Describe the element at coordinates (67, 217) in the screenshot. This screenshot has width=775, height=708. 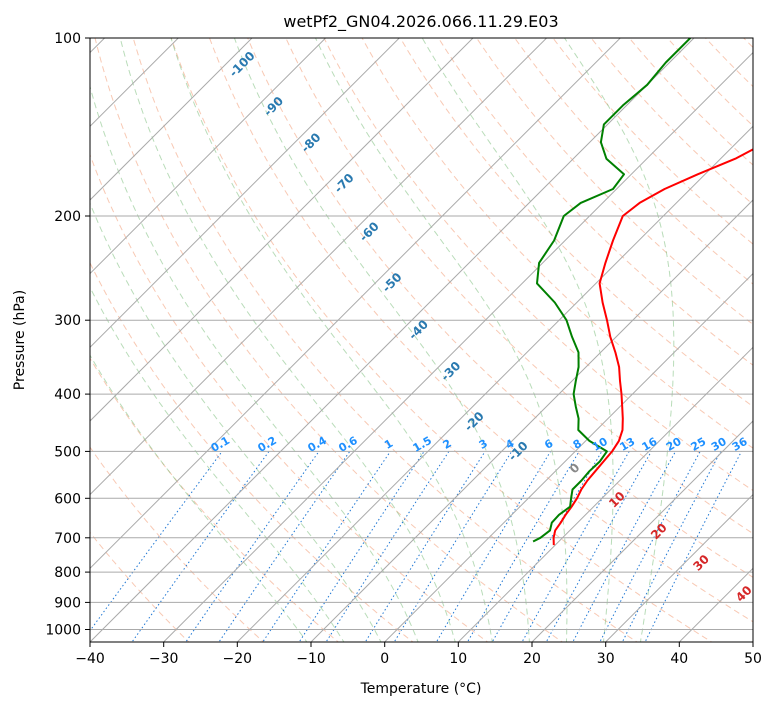
I see `y-tick-label: 200` at that location.